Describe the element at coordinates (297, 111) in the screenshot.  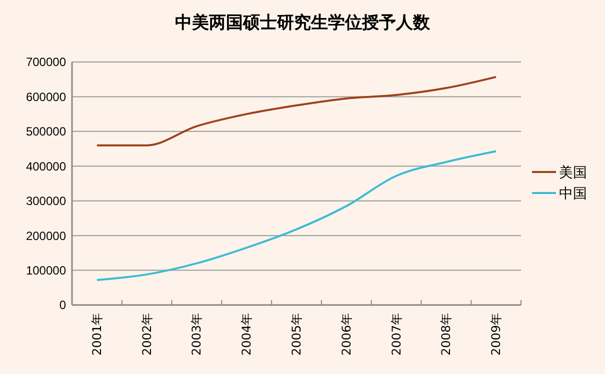
I see `line-series` at that location.